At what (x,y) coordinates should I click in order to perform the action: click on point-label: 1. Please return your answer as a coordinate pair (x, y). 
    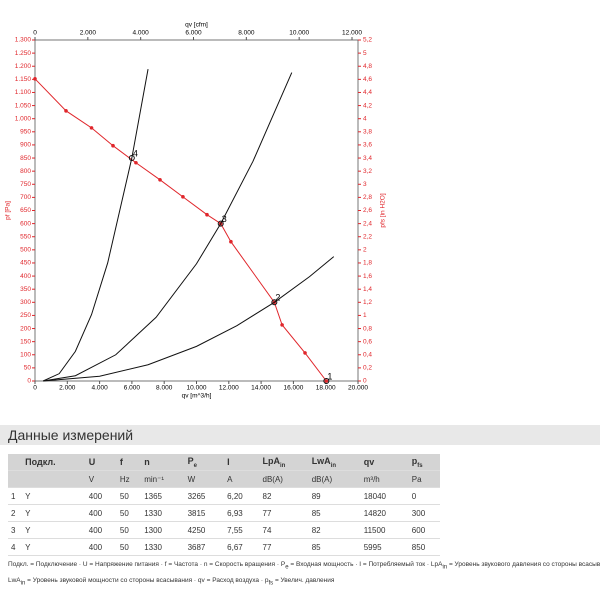
    Looking at the image, I should click on (329, 376).